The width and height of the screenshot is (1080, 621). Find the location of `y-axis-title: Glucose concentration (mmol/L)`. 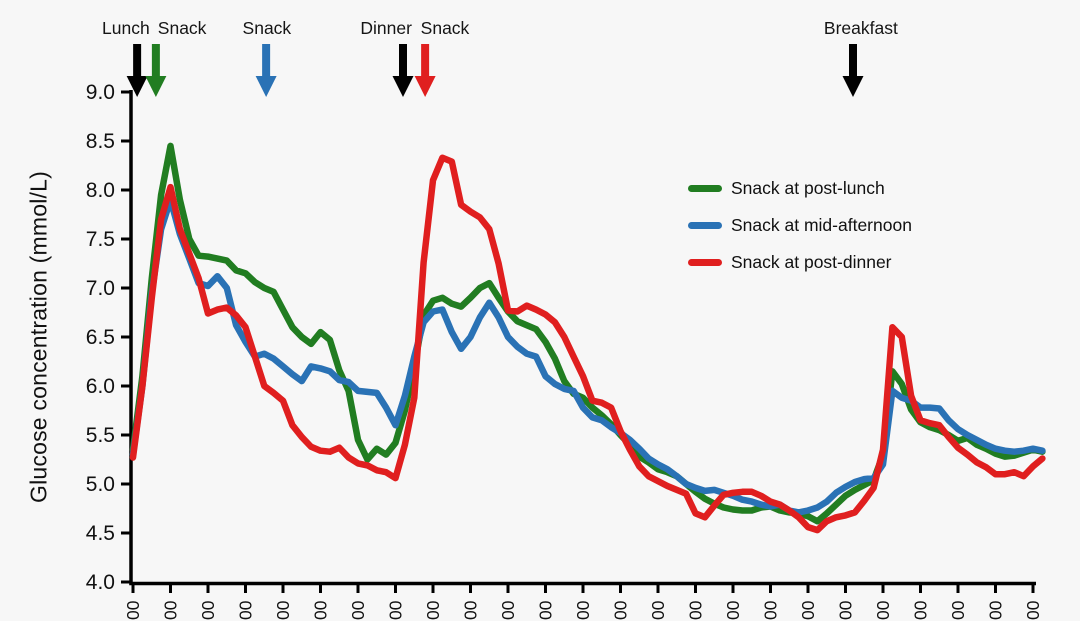

y-axis-title: Glucose concentration (mmol/L) is located at coordinates (38, 337).